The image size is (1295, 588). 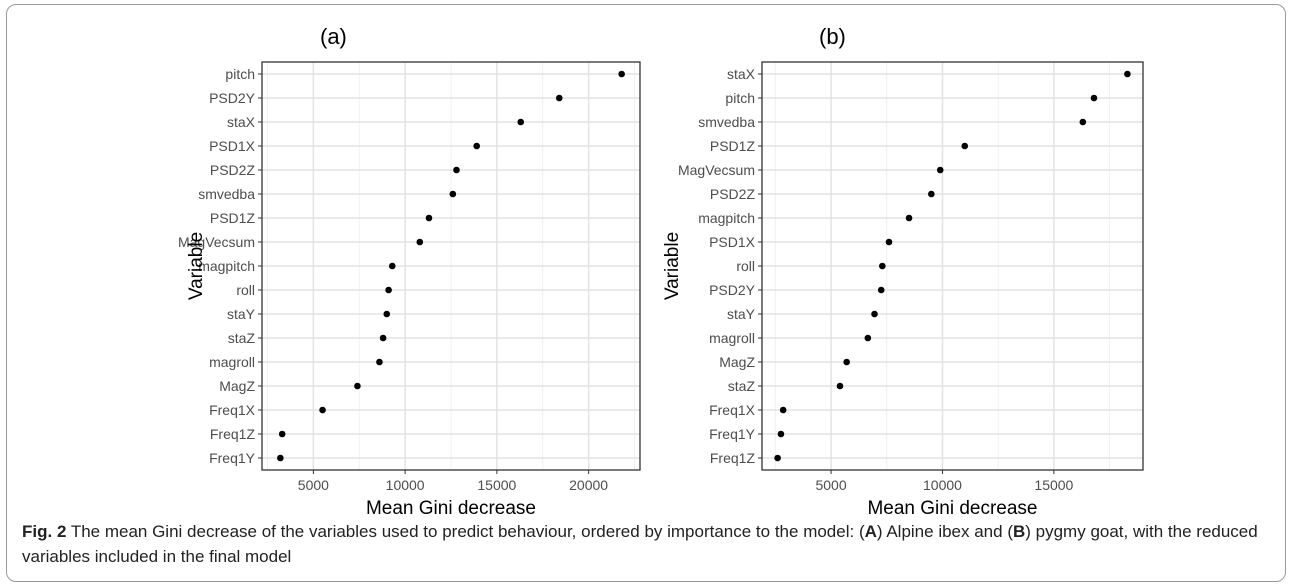 I want to click on caption-fig-label: Fig. 2, so click(x=44, y=531).